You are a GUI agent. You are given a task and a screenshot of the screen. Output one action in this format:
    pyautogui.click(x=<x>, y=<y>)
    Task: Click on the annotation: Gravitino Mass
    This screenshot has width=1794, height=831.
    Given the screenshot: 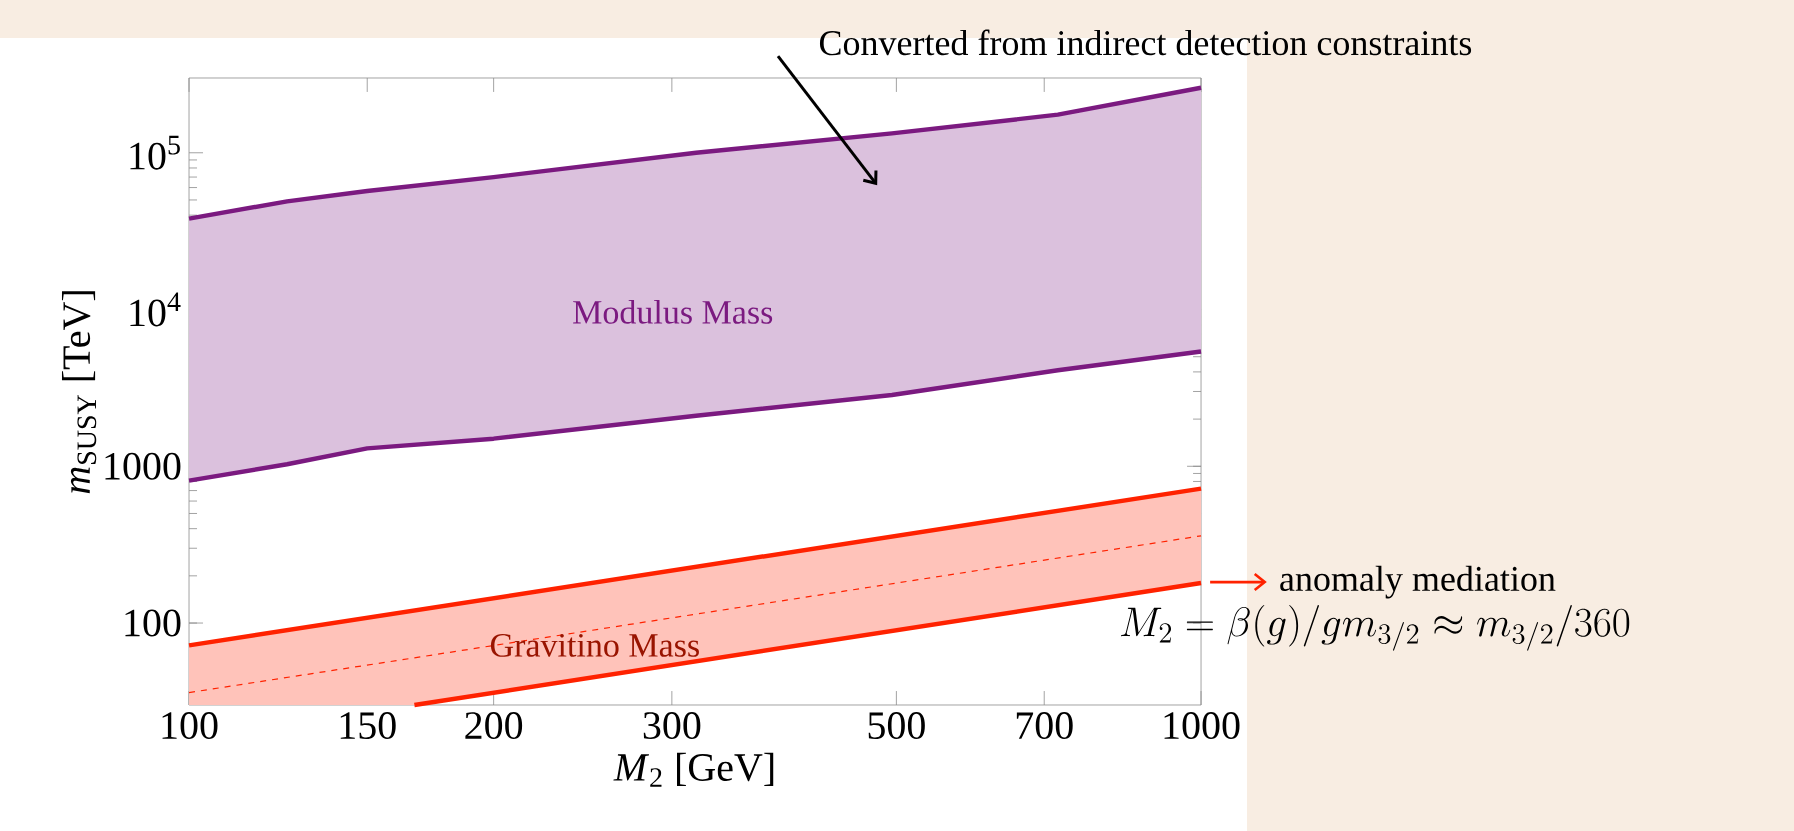 What is the action you would take?
    pyautogui.click(x=594, y=645)
    